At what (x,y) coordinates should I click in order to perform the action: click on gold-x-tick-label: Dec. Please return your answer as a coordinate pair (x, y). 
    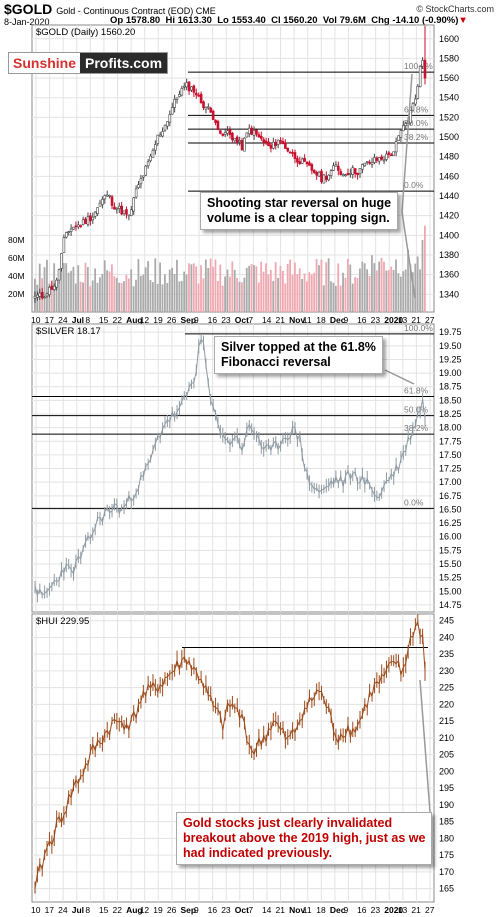
    Looking at the image, I should click on (338, 320).